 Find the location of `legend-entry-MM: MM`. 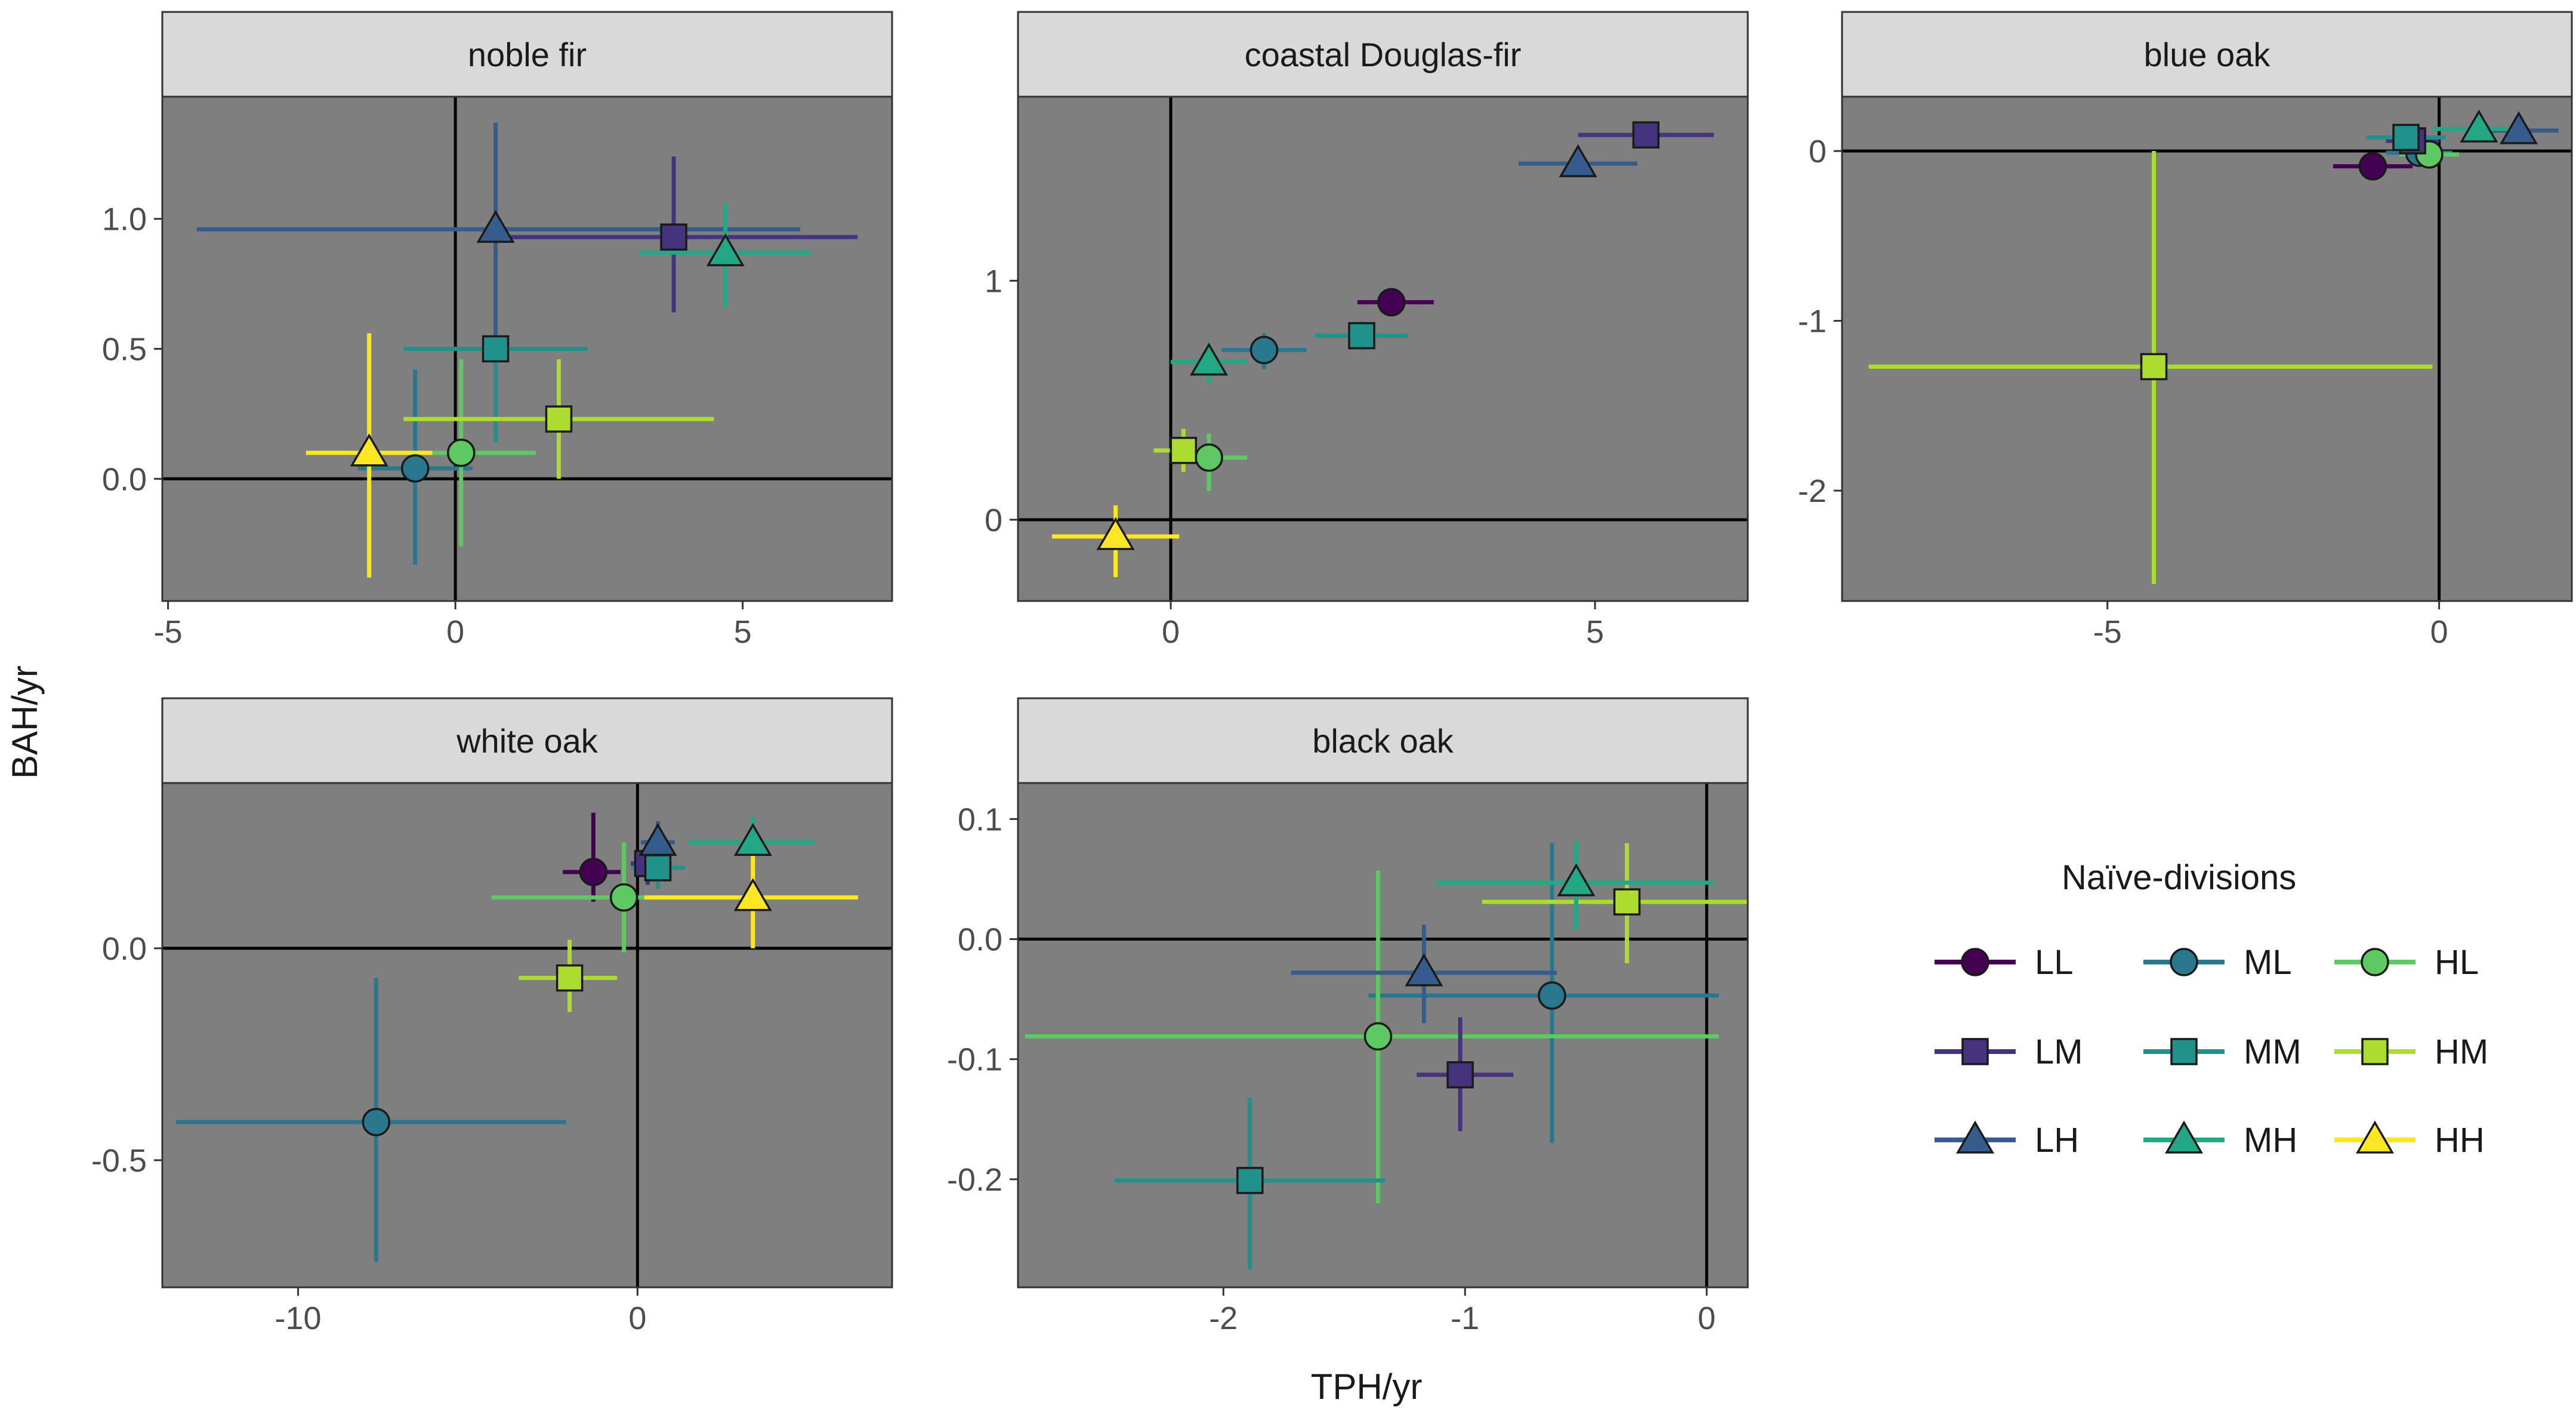

legend-entry-MM: MM is located at coordinates (2222, 1051).